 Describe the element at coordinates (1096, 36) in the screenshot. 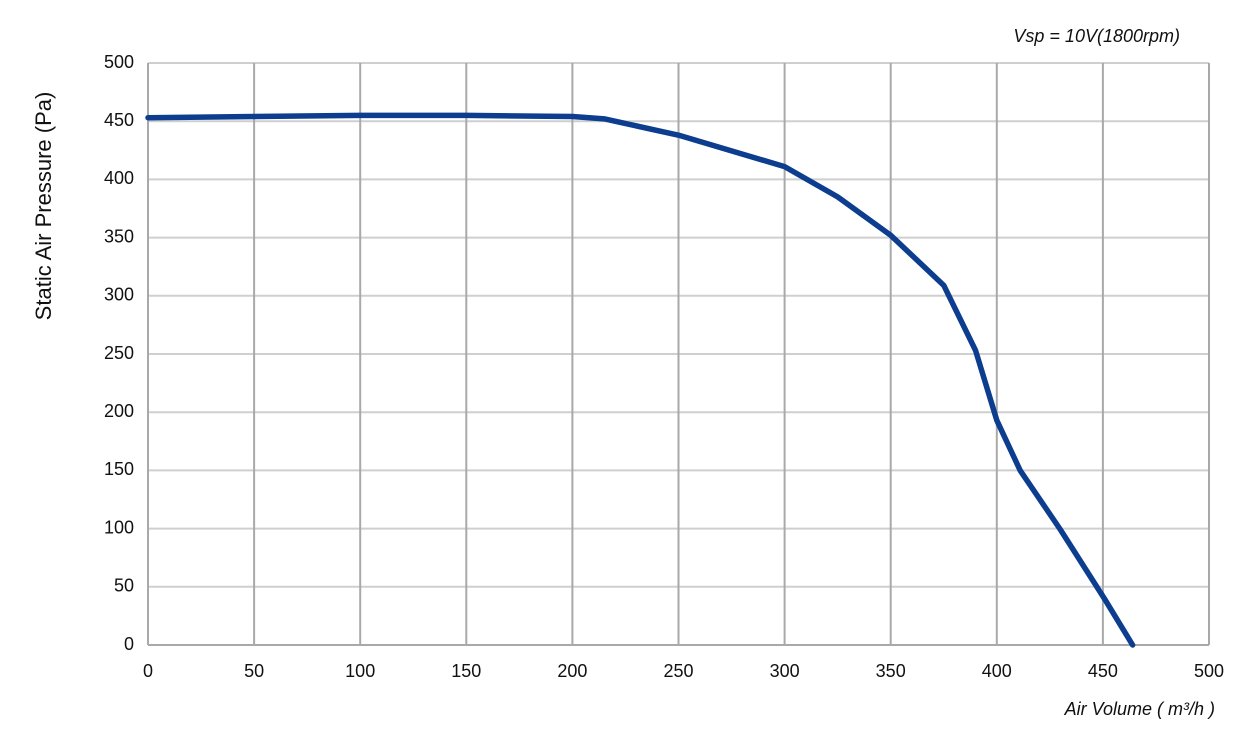

I see `annotation: Vsp = 10V(1800rpm)` at that location.